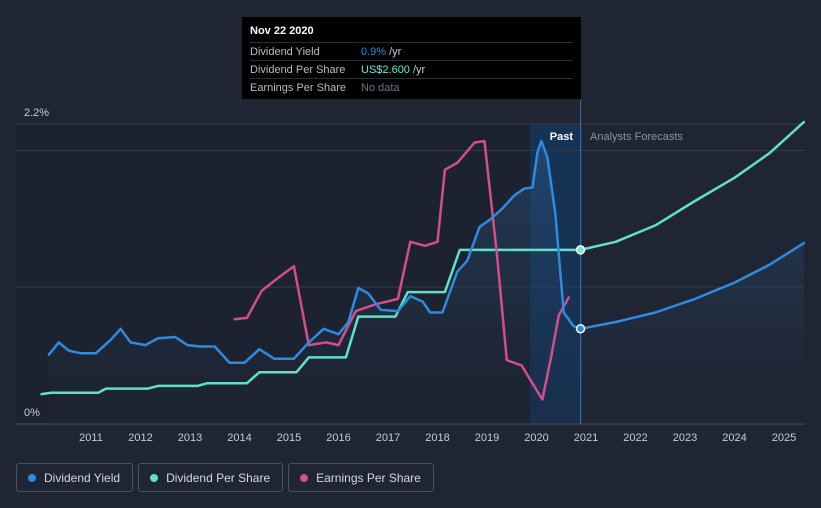 The image size is (821, 508). Describe the element at coordinates (635, 438) in the screenshot. I see `x-tick-label: 2022` at that location.